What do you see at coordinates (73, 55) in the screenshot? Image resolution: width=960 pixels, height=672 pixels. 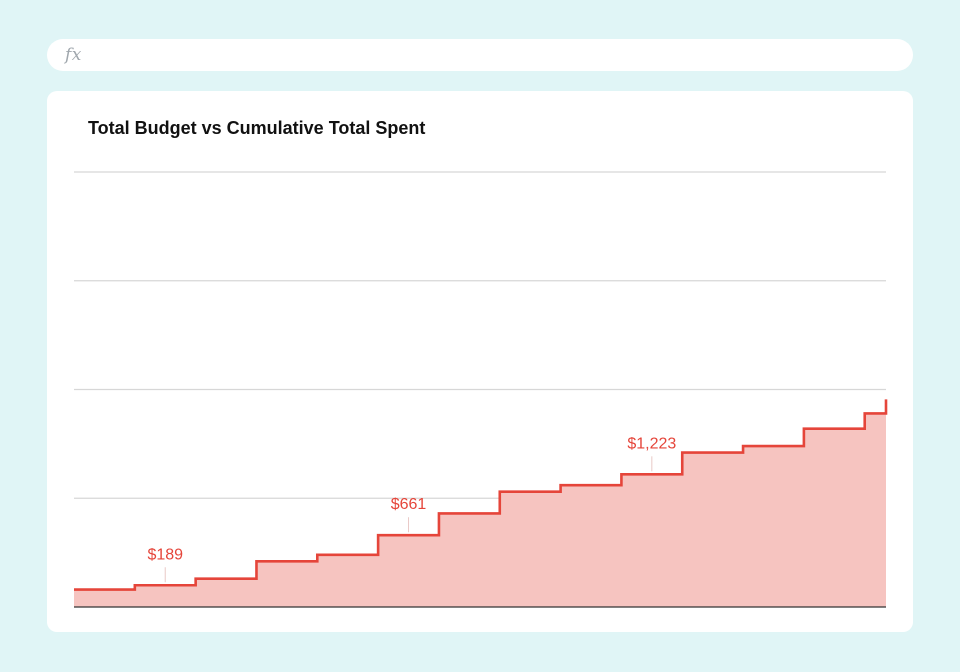 I see `fx-icon: fx` at bounding box center [73, 55].